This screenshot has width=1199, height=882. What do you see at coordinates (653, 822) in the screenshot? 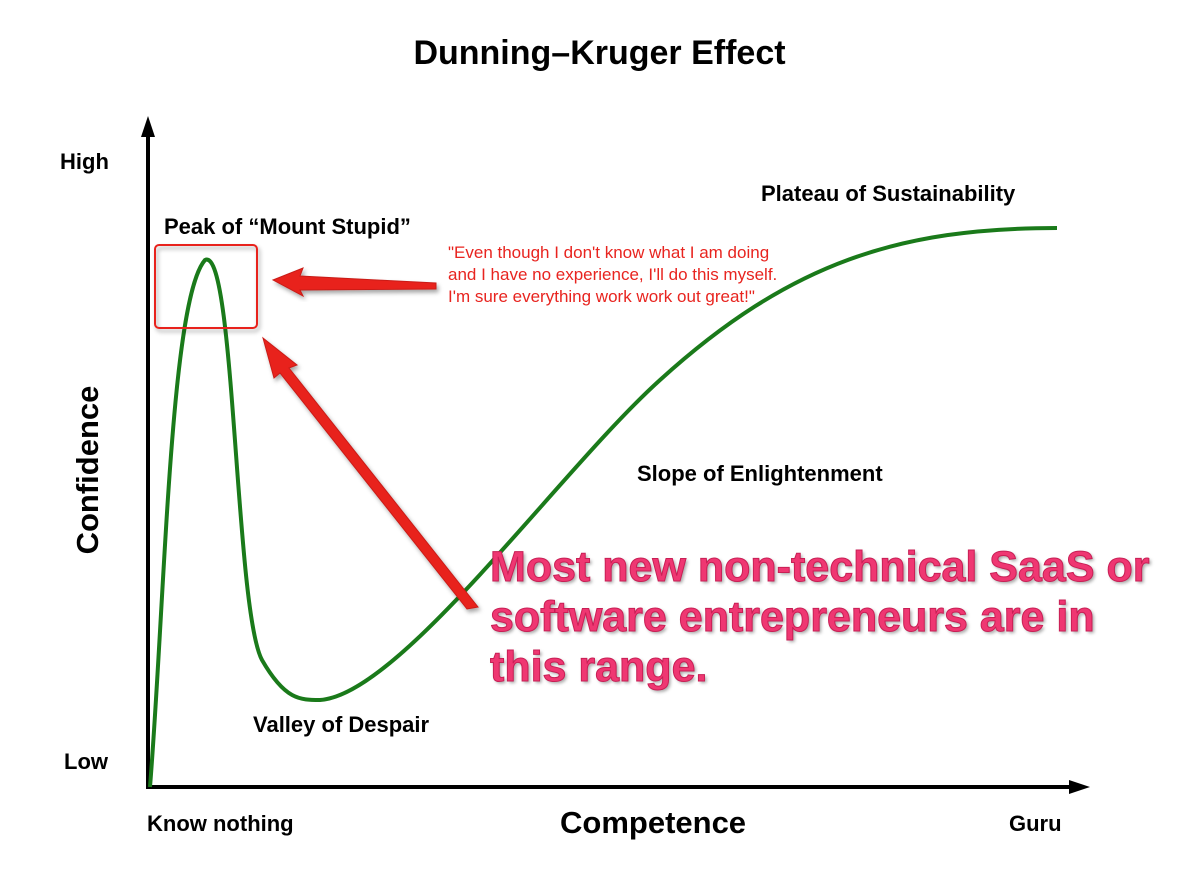
I see `x-axis-title: Competence` at bounding box center [653, 822].